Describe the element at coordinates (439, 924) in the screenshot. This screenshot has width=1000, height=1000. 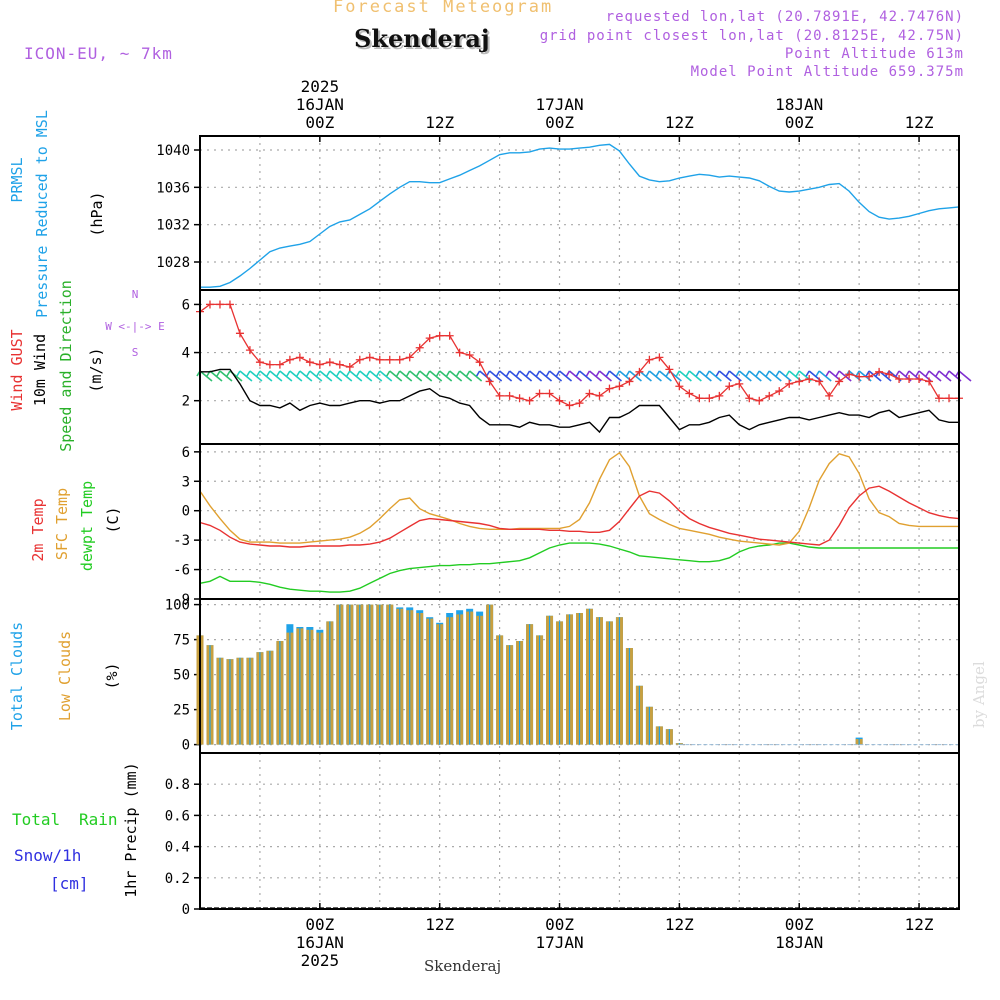
I see `time-label-bottom: 12Z` at that location.